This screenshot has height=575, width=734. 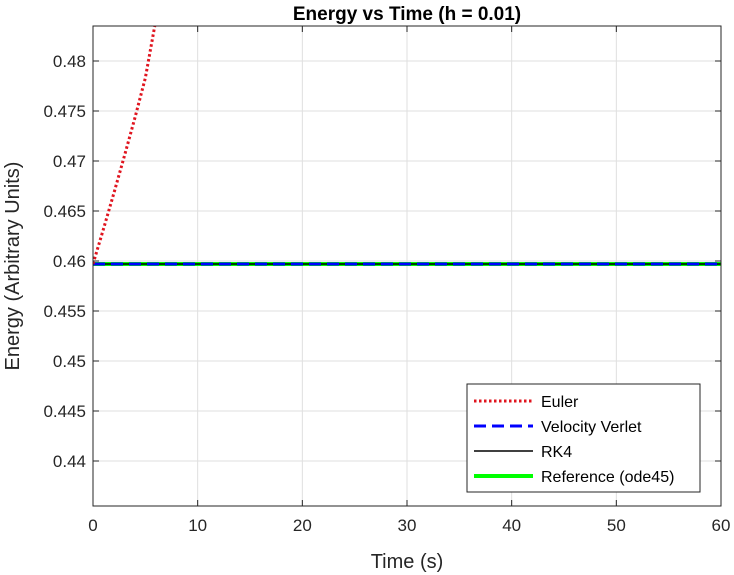 I want to click on y-axis-label: Energy (Arbitrary Units), so click(x=13, y=266).